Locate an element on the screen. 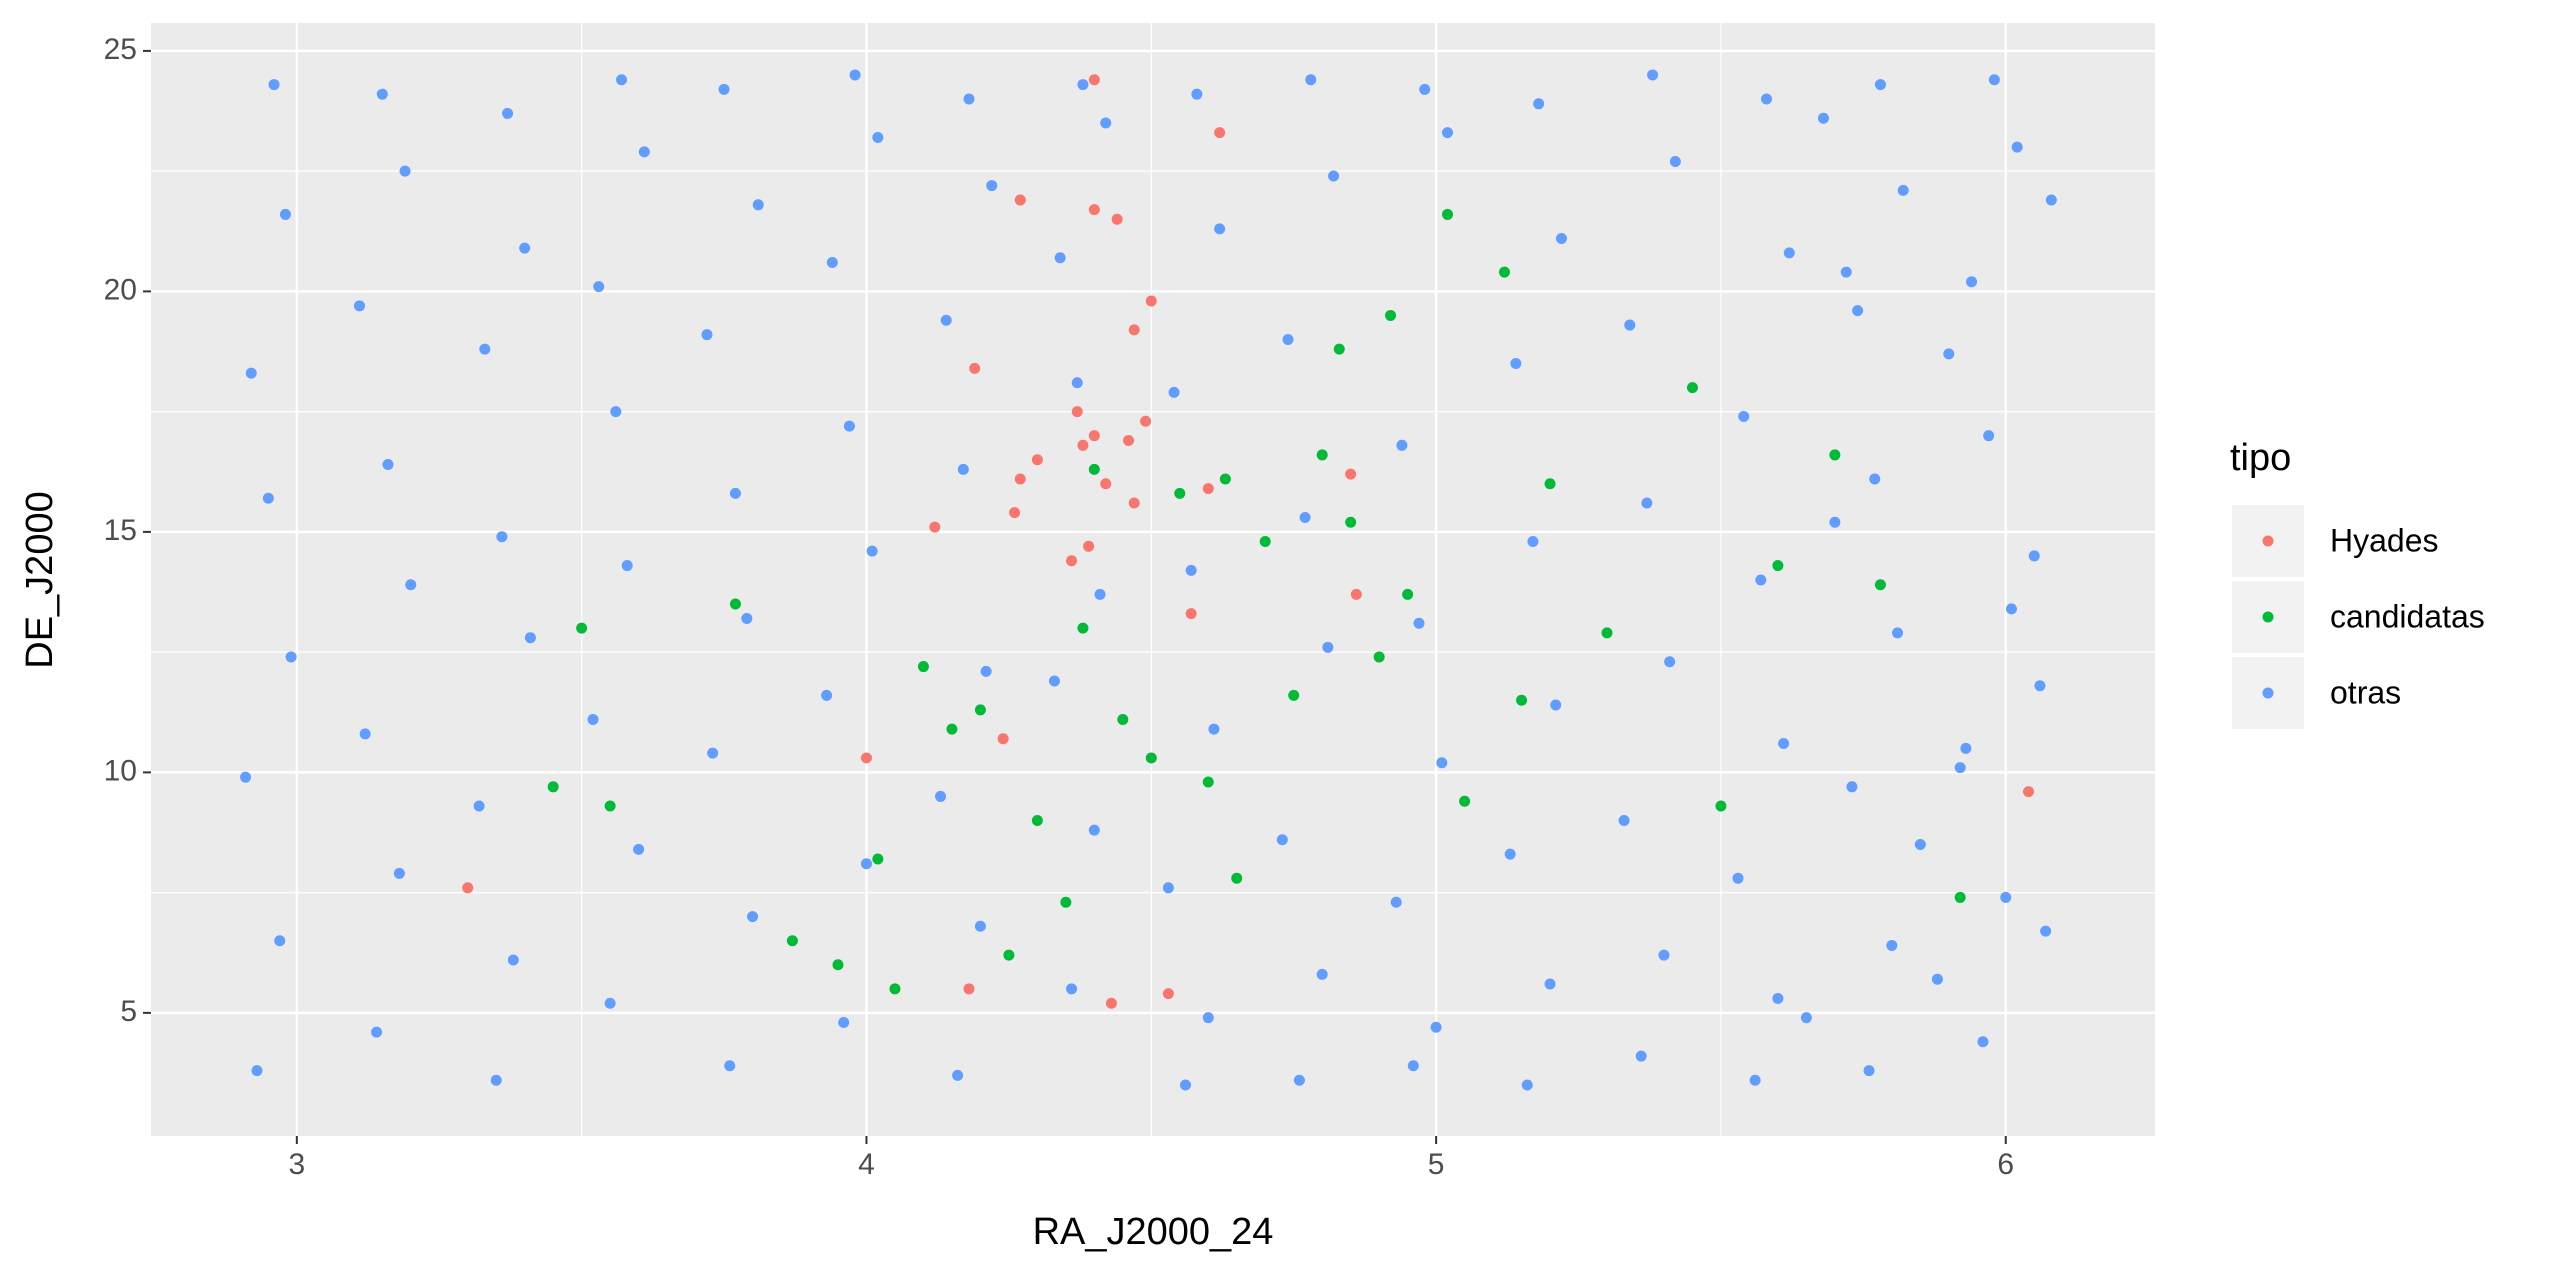 This screenshot has height=1285, width=2560. y-tick-label: 10 is located at coordinates (120, 770).